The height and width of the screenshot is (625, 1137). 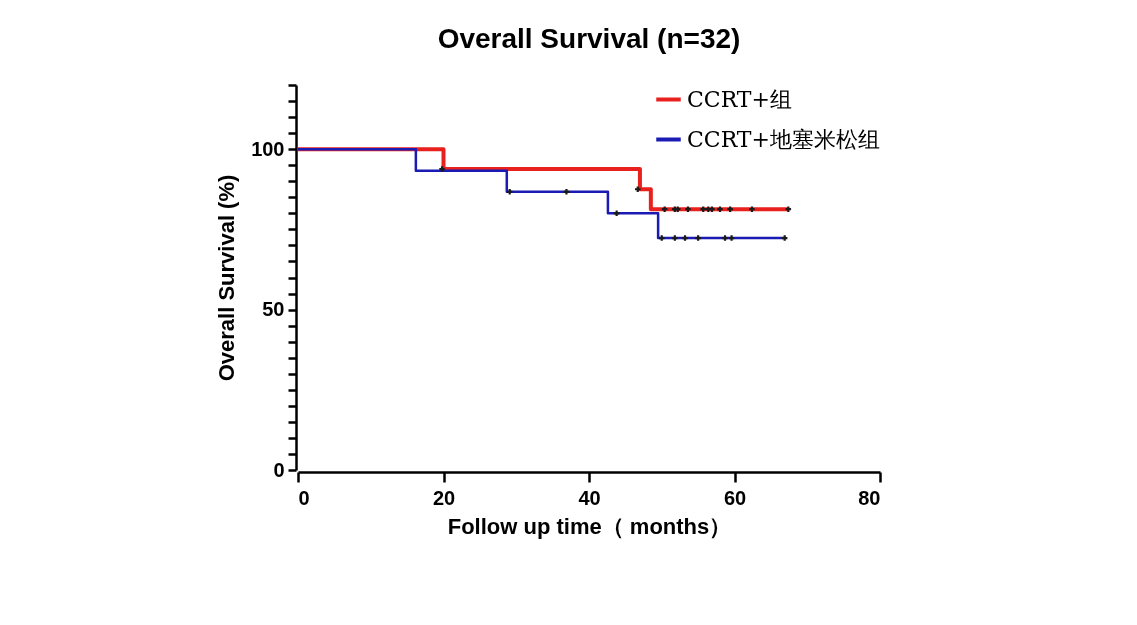 What do you see at coordinates (444, 497) in the screenshot?
I see `x-tick-label: 20` at bounding box center [444, 497].